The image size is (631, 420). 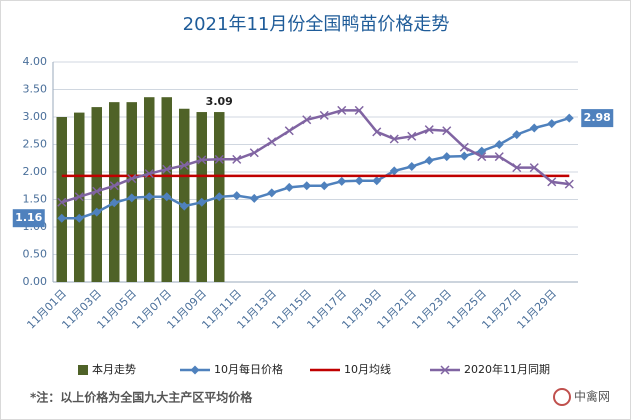 What do you see at coordinates (219, 101) in the screenshot?
I see `data-label: 3.09` at bounding box center [219, 101].